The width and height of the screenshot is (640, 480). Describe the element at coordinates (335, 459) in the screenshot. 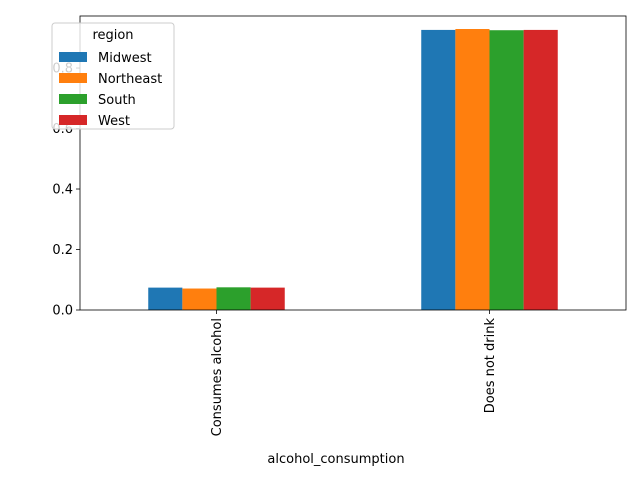

I see `x-axis-label: alcohol_consumption` at that location.